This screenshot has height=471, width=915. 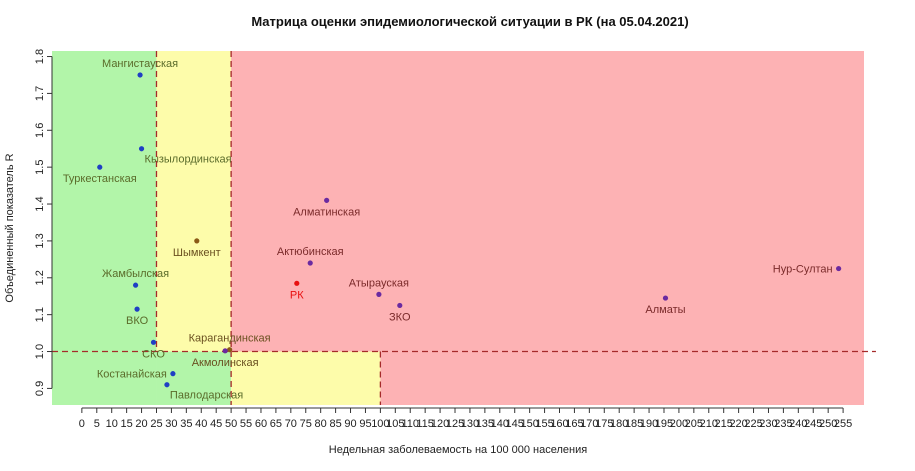 What do you see at coordinates (365, 424) in the screenshot?
I see `x-tick-label-19: 95` at bounding box center [365, 424].